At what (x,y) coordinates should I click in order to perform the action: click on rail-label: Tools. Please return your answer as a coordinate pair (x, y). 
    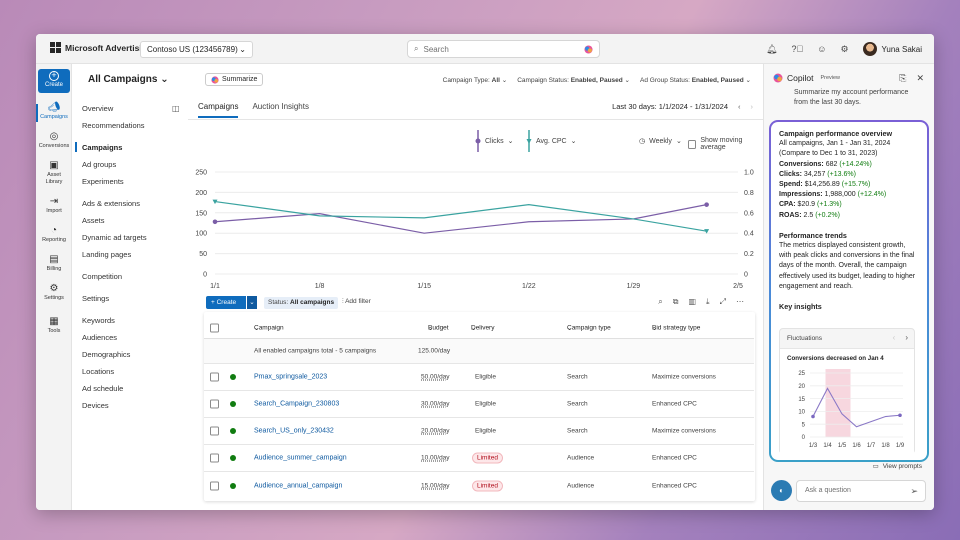
    Looking at the image, I should click on (54, 331).